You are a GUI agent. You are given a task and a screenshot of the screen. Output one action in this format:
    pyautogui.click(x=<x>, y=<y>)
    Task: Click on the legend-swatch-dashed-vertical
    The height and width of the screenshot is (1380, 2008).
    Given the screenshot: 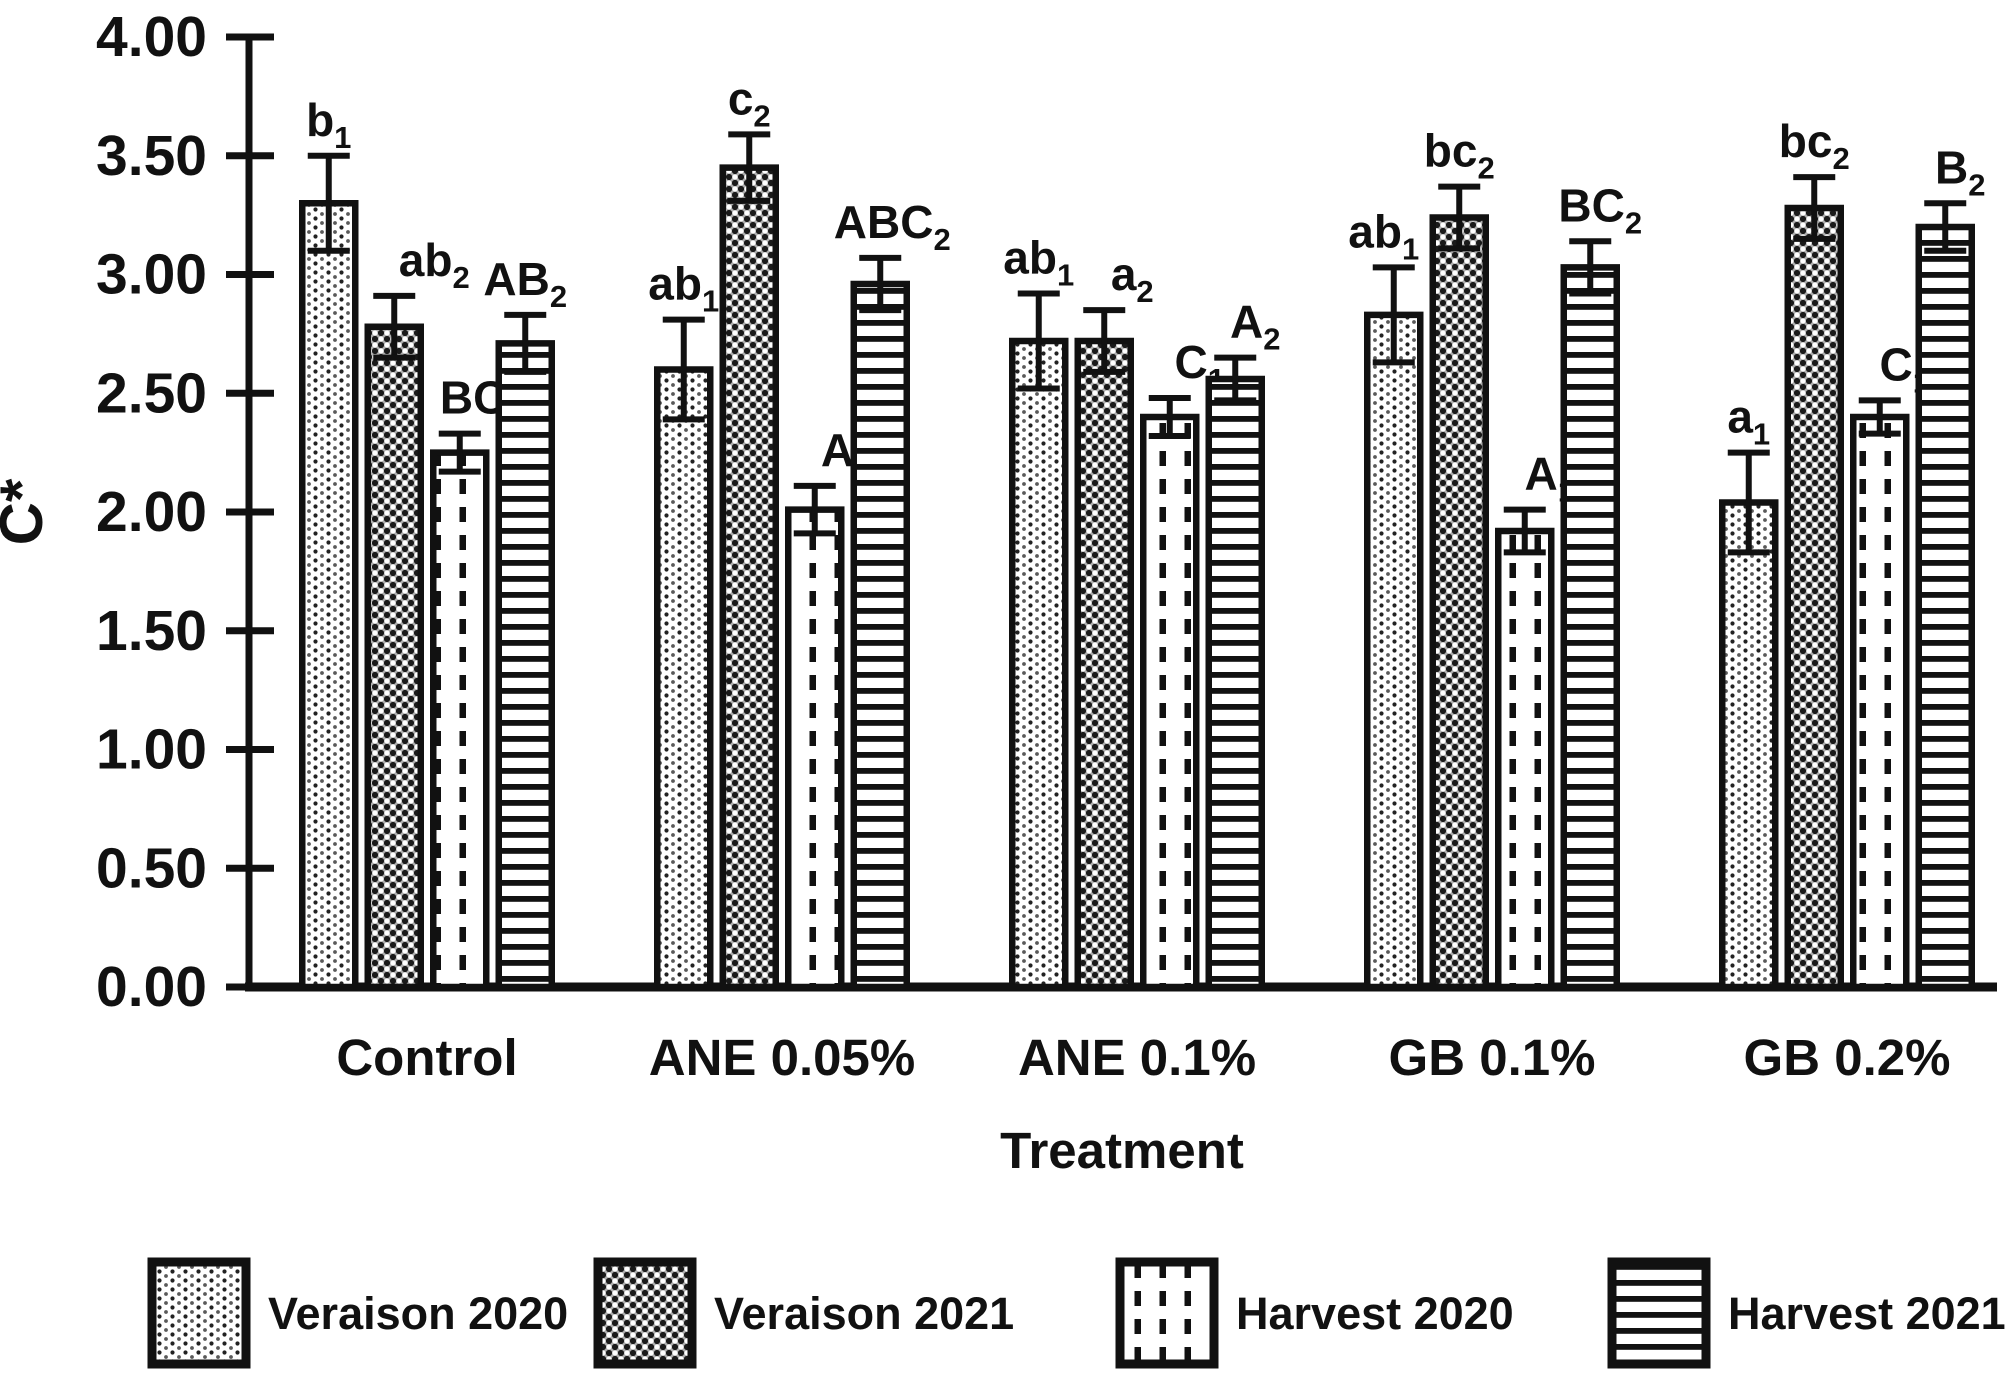 What is the action you would take?
    pyautogui.click(x=1167, y=1313)
    